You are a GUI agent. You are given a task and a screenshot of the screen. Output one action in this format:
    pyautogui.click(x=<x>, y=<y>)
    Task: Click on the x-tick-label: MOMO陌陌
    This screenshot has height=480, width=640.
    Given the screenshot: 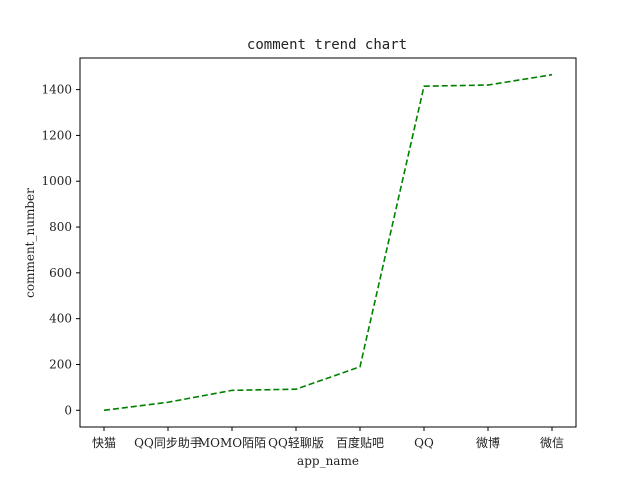 What is the action you would take?
    pyautogui.click(x=232, y=443)
    